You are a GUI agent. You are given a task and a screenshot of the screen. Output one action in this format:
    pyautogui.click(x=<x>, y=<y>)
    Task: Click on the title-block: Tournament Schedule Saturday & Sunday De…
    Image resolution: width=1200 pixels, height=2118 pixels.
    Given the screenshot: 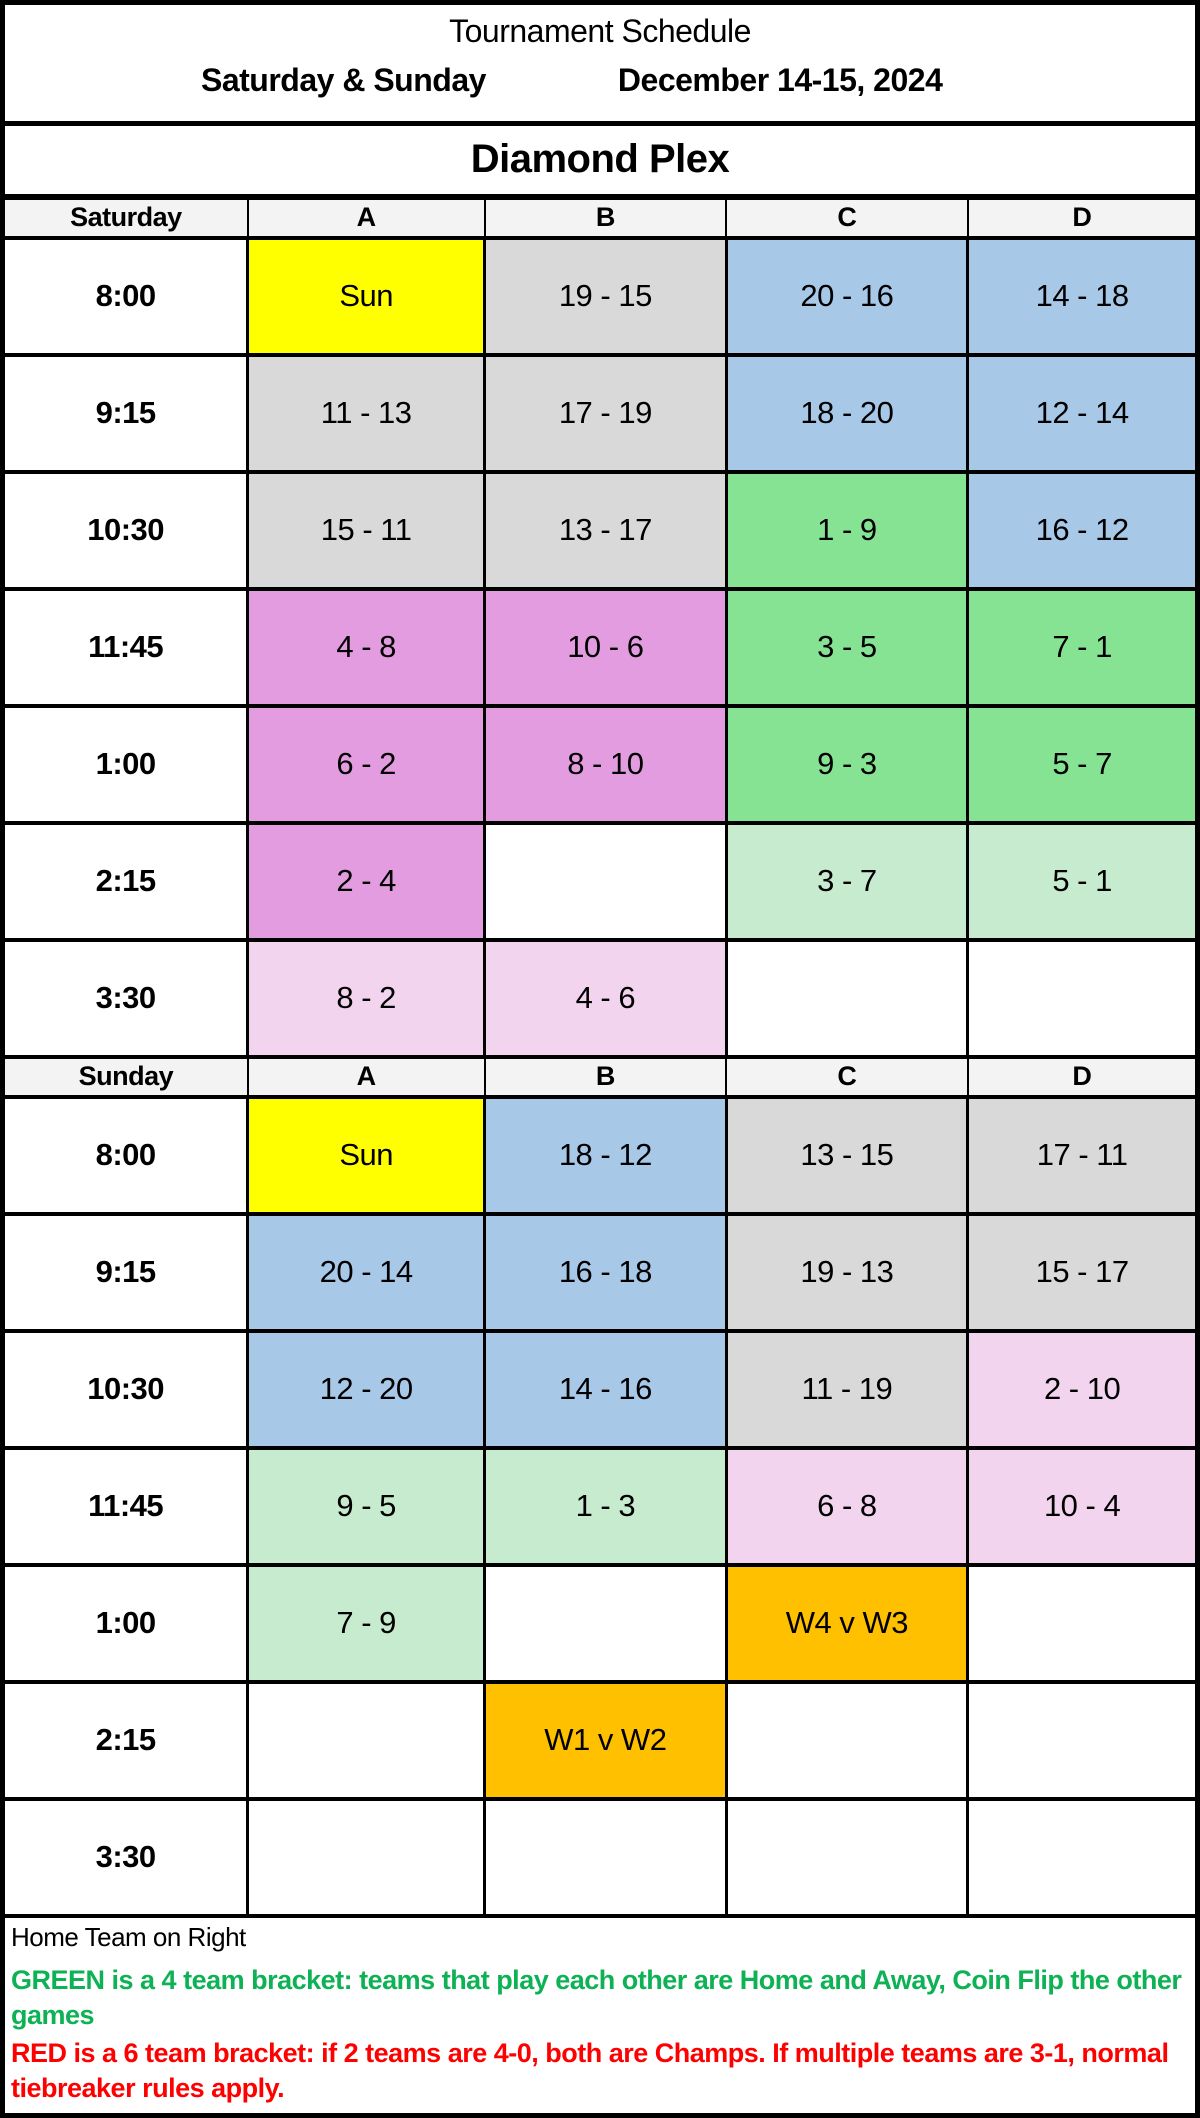 What is the action you would take?
    pyautogui.click(x=600, y=66)
    